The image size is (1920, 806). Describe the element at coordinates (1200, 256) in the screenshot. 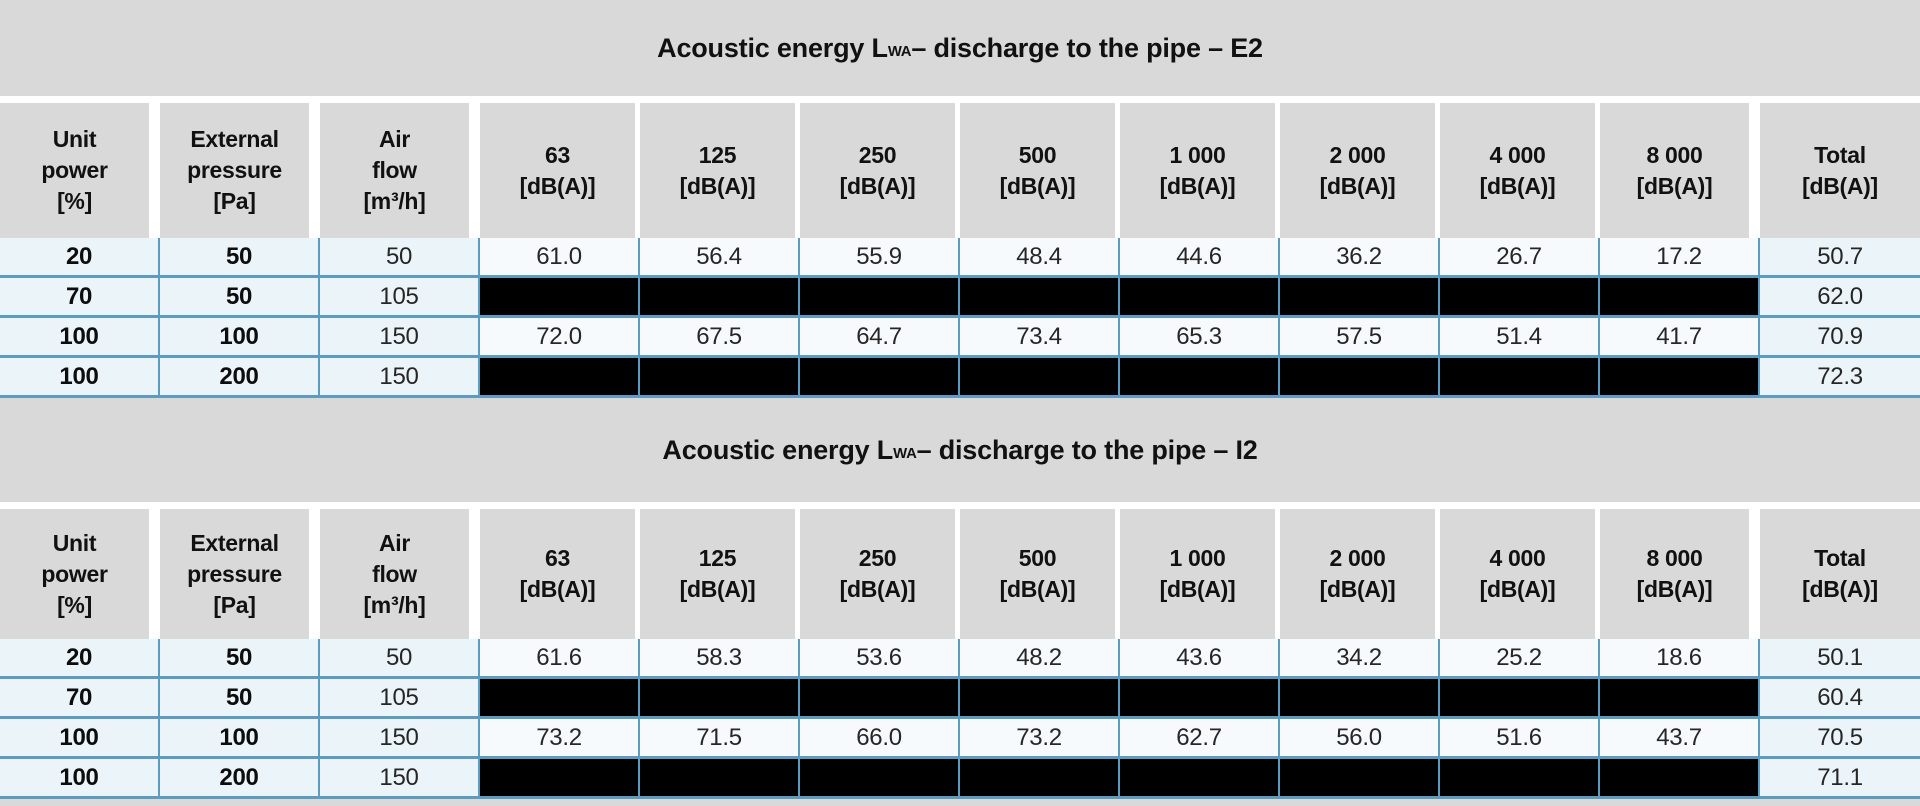

I see `cell-band-1000: 44.6` at that location.